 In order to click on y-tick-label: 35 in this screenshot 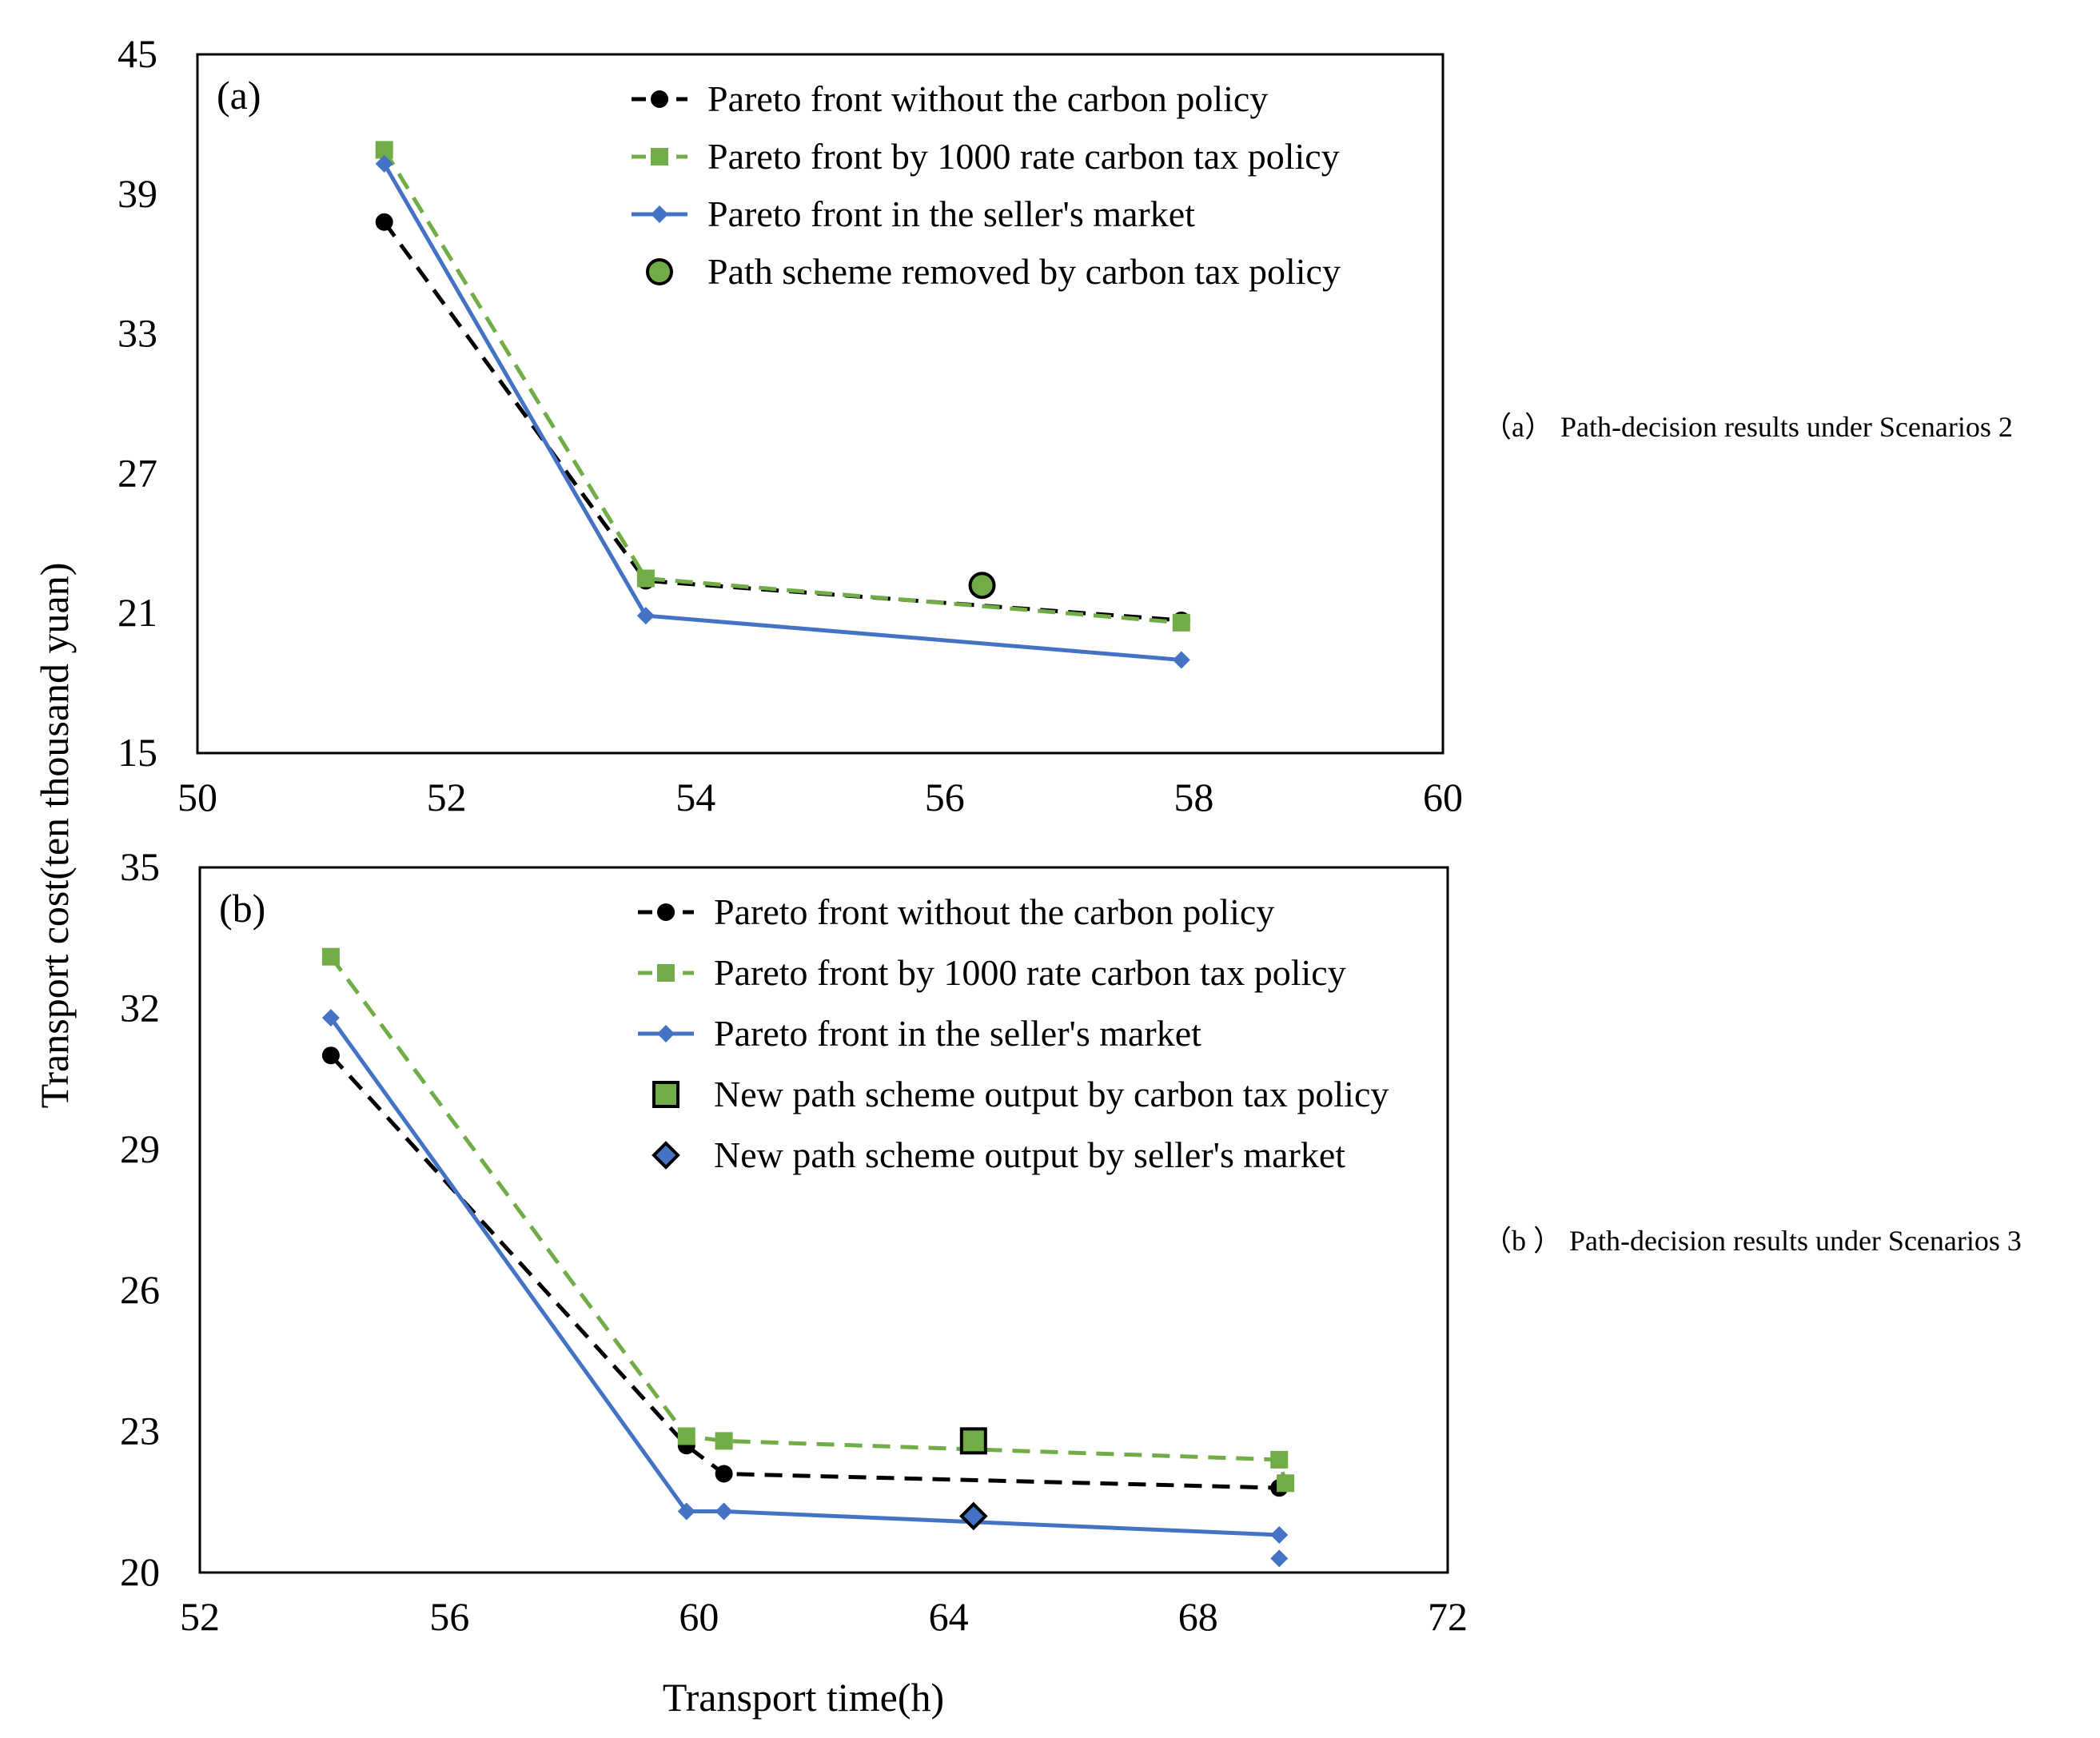, I will do `click(140, 866)`.